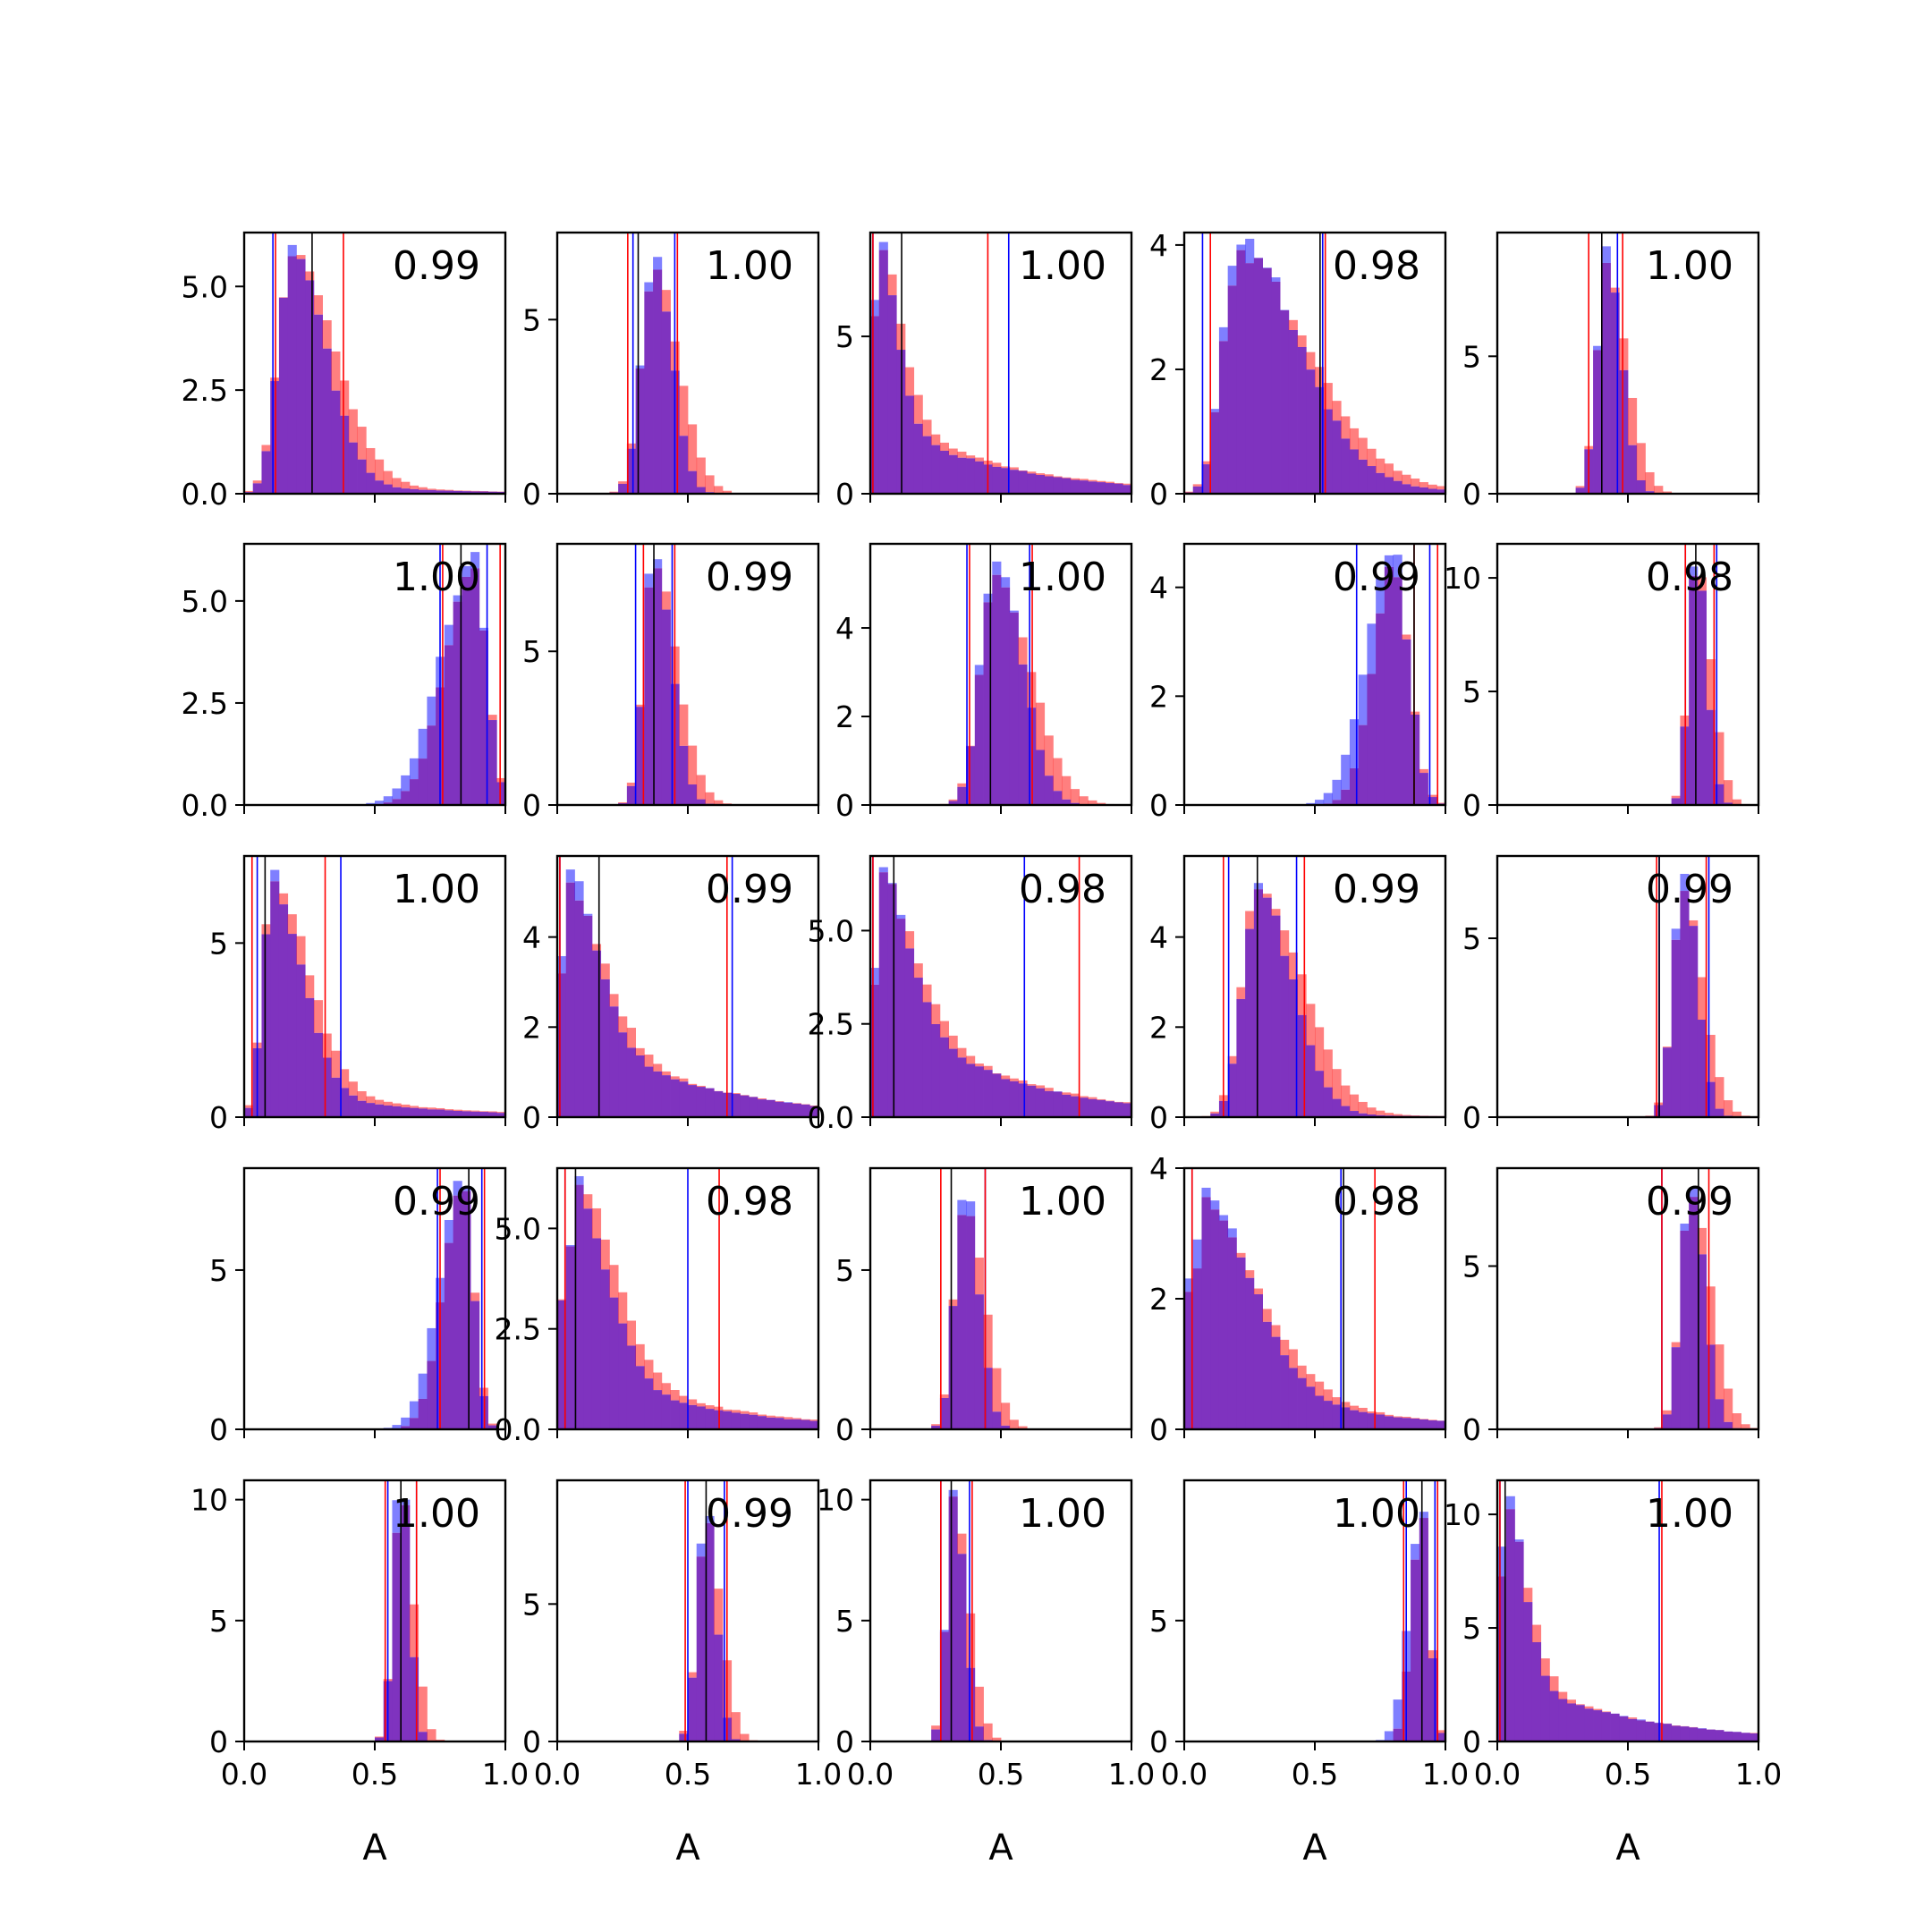 Image resolution: width=1932 pixels, height=1932 pixels. Describe the element at coordinates (440, 1298) in the screenshot. I see `panel-bars-r4c1` at that location.